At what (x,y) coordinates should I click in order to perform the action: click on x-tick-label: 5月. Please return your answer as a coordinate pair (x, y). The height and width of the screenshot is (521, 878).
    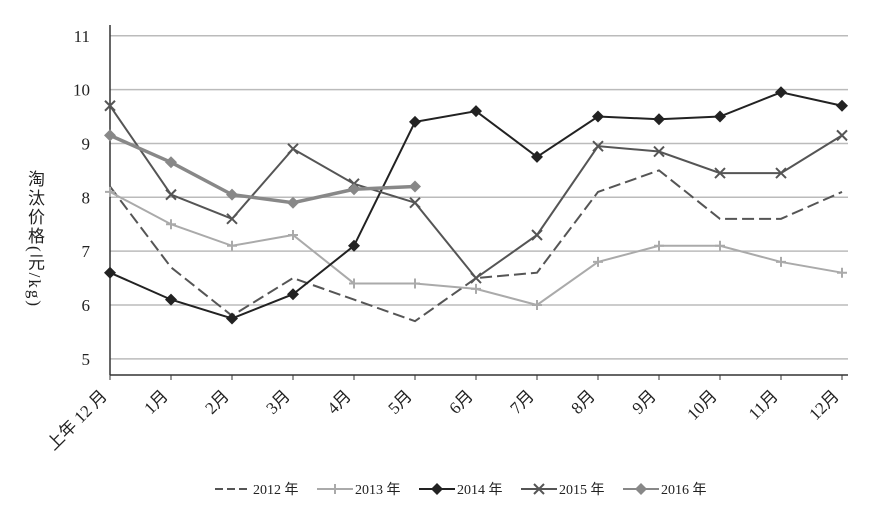
    Looking at the image, I should click on (399, 401).